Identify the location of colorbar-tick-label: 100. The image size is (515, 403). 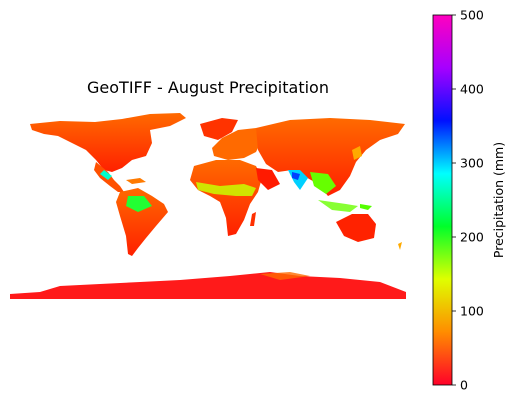
(472, 311).